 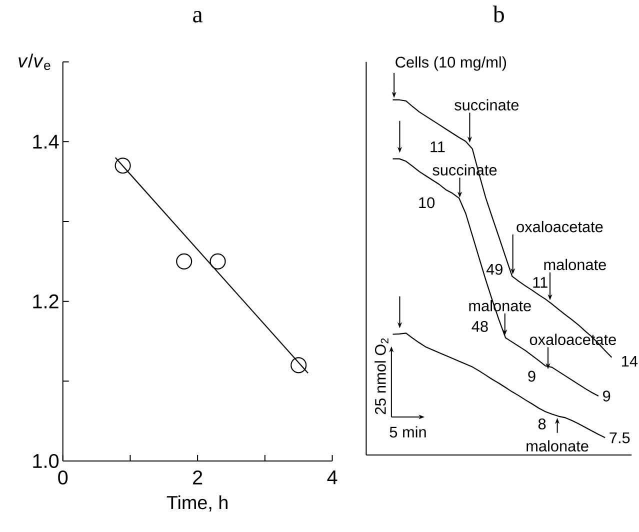 What do you see at coordinates (498, 14) in the screenshot?
I see `chart-title: b` at bounding box center [498, 14].